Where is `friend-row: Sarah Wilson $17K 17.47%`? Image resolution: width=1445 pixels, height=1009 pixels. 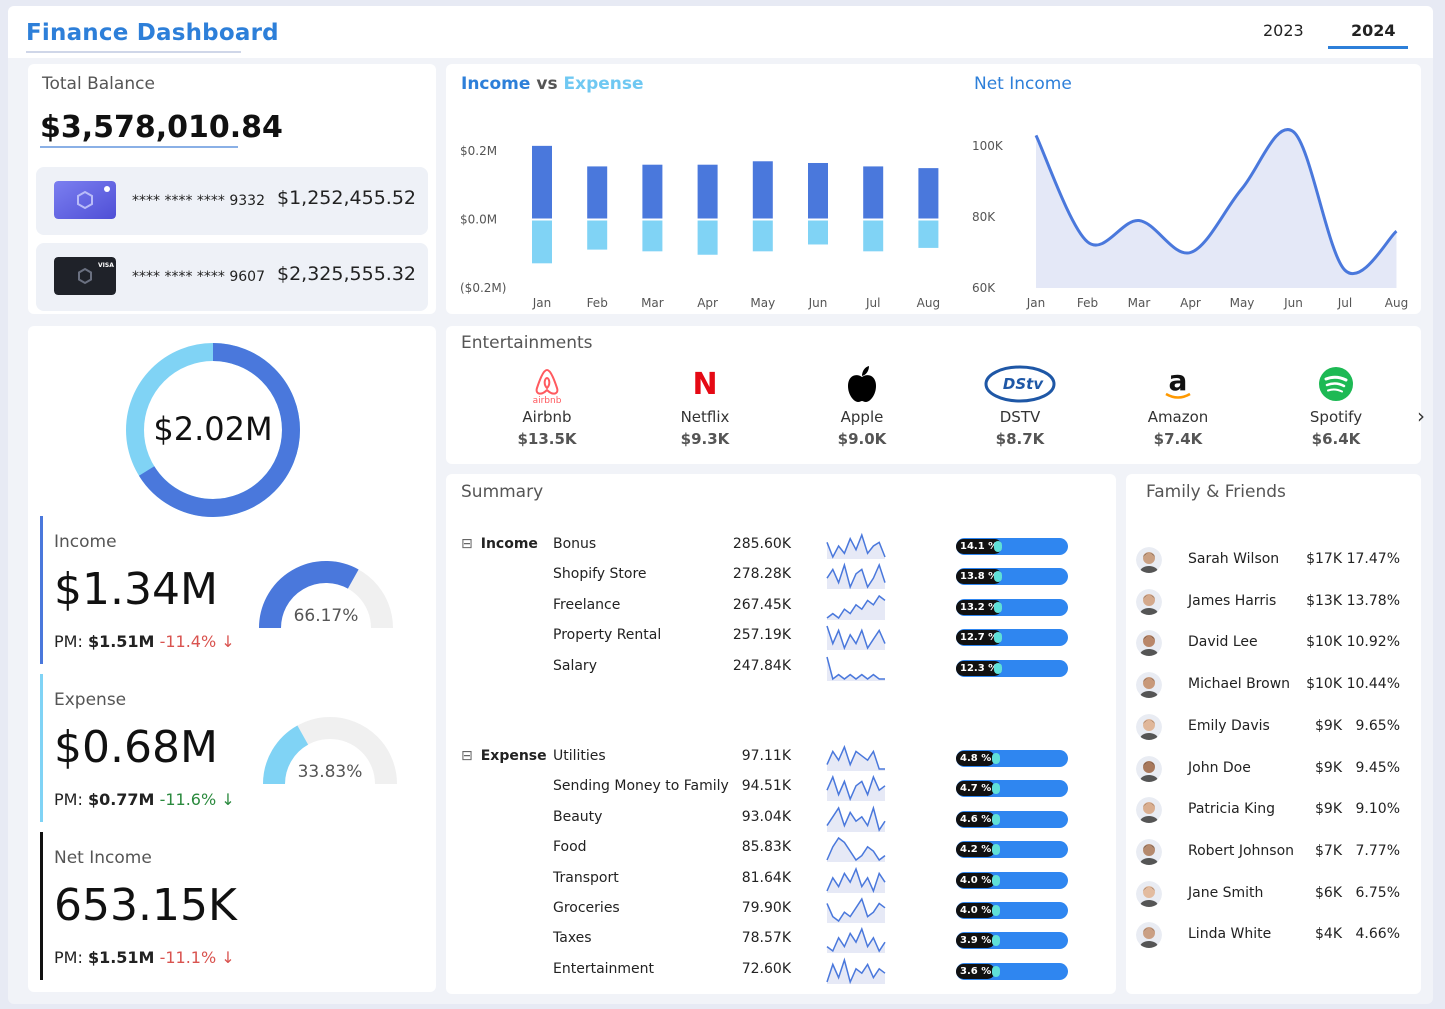
friend-row: Sarah Wilson $17K 17.47% is located at coordinates (1273, 560).